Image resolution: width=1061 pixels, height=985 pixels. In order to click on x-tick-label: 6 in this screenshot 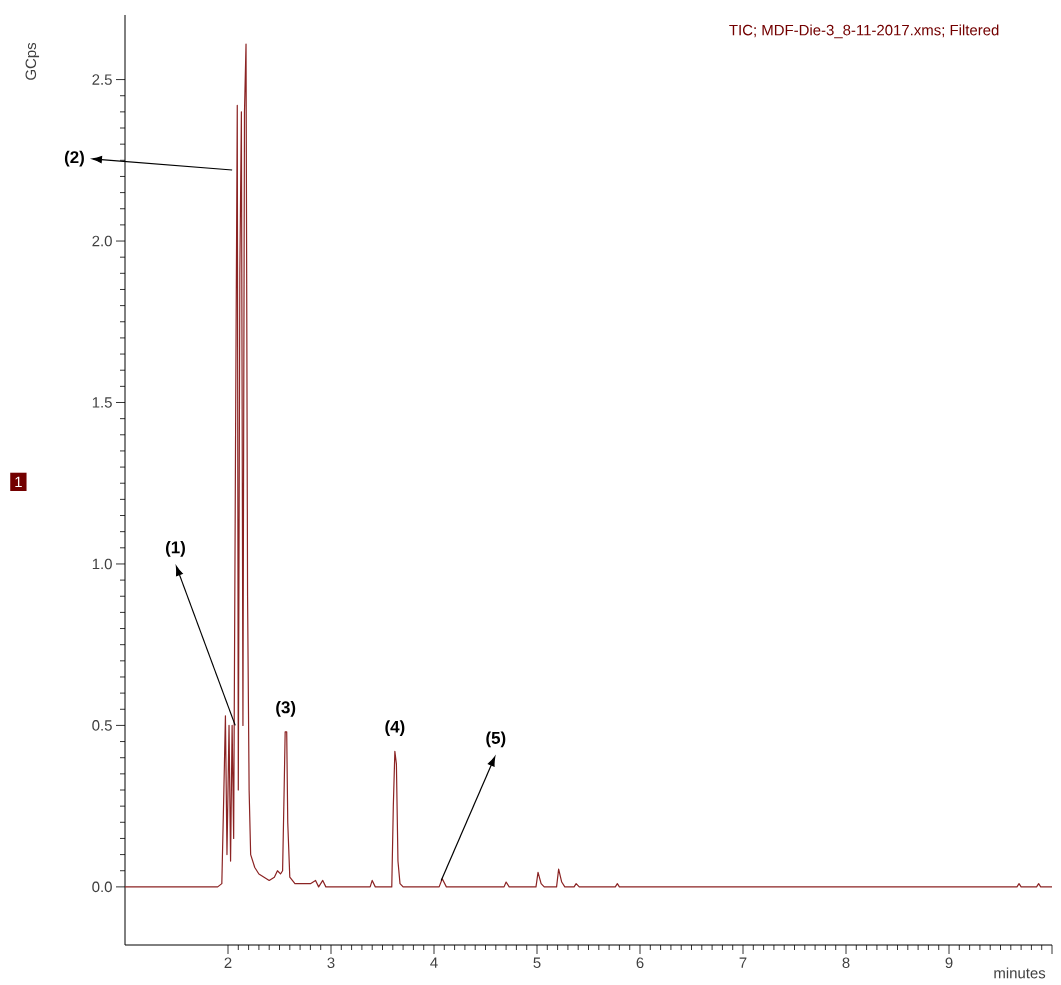, I will do `click(640, 963)`.